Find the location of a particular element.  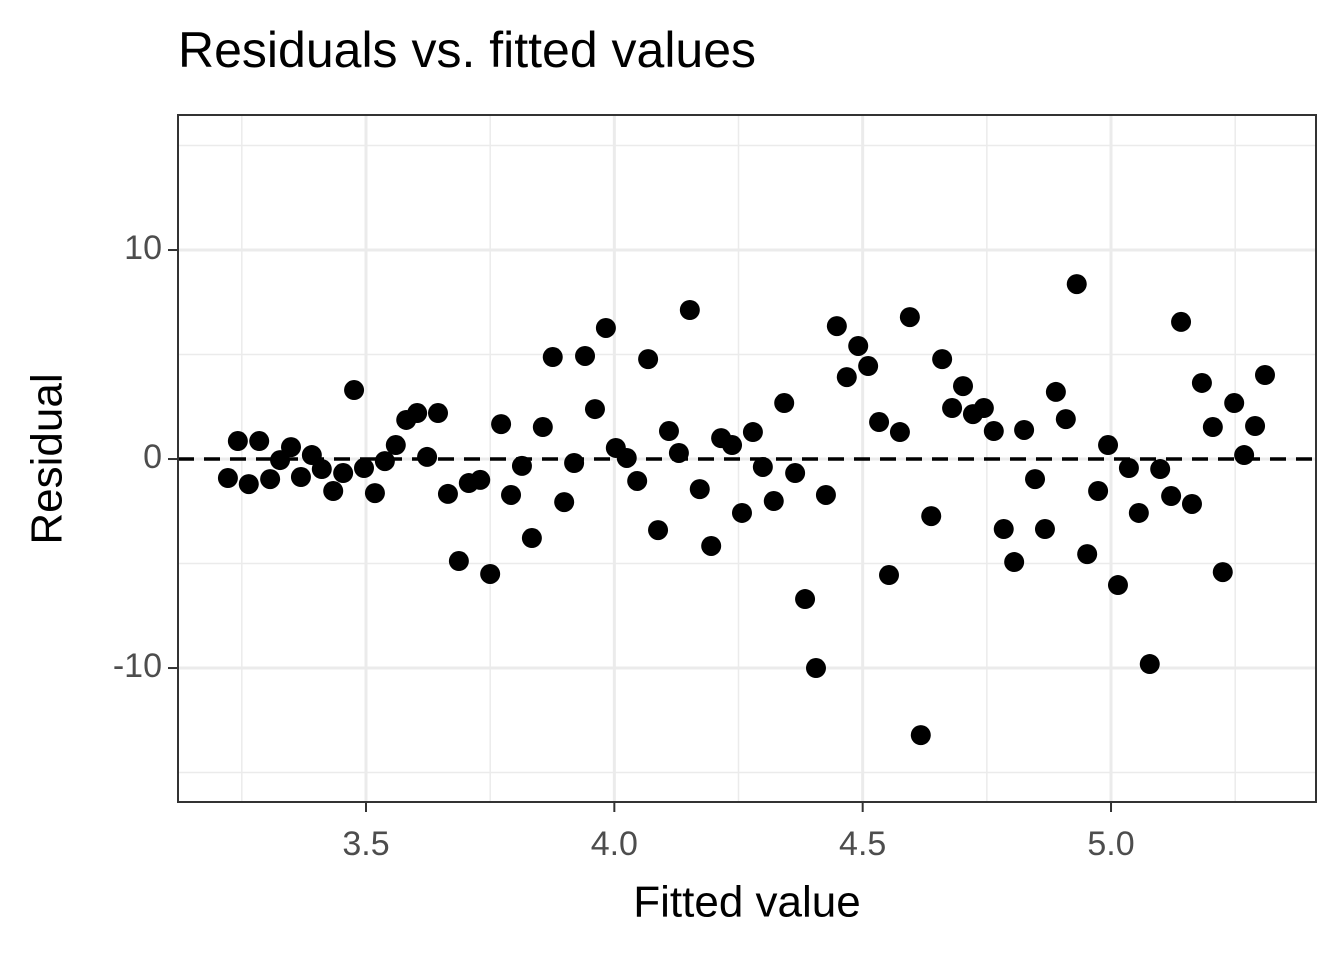

x-tick-label: 4.5 is located at coordinates (862, 844).